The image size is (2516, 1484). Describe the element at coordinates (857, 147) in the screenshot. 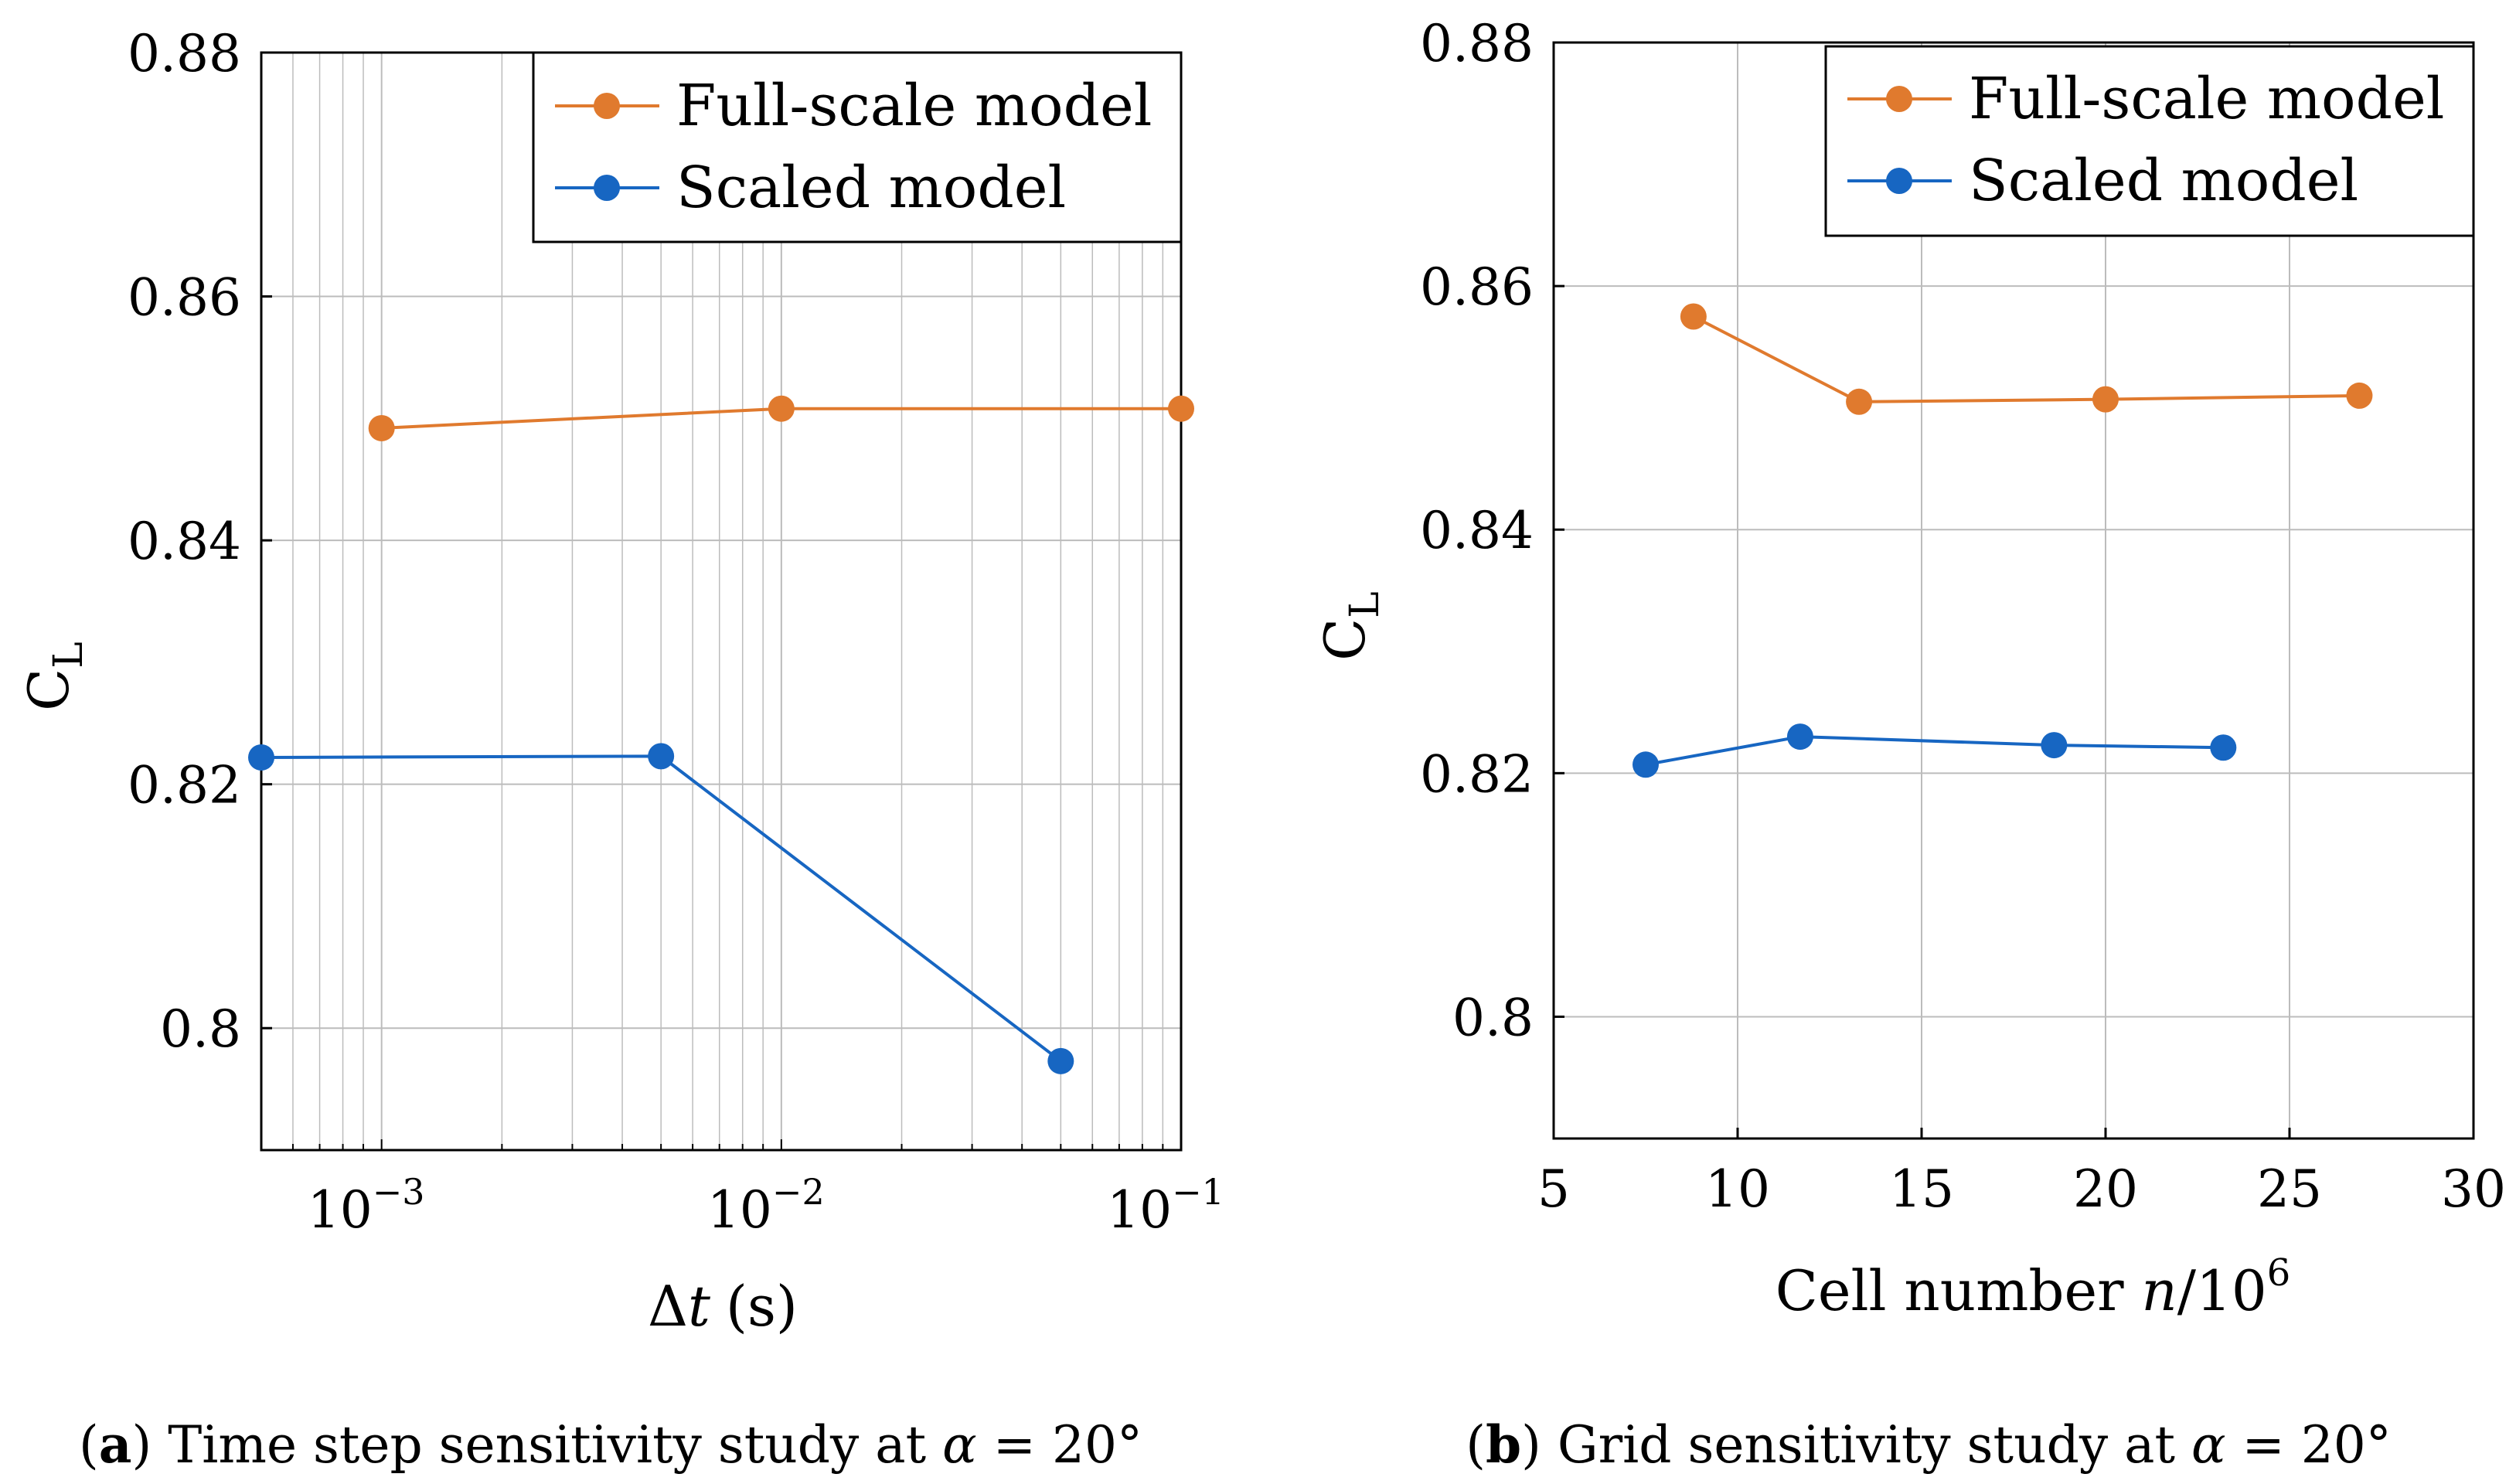

I see `panel-a-legend: Full-scale model Scaled model` at that location.